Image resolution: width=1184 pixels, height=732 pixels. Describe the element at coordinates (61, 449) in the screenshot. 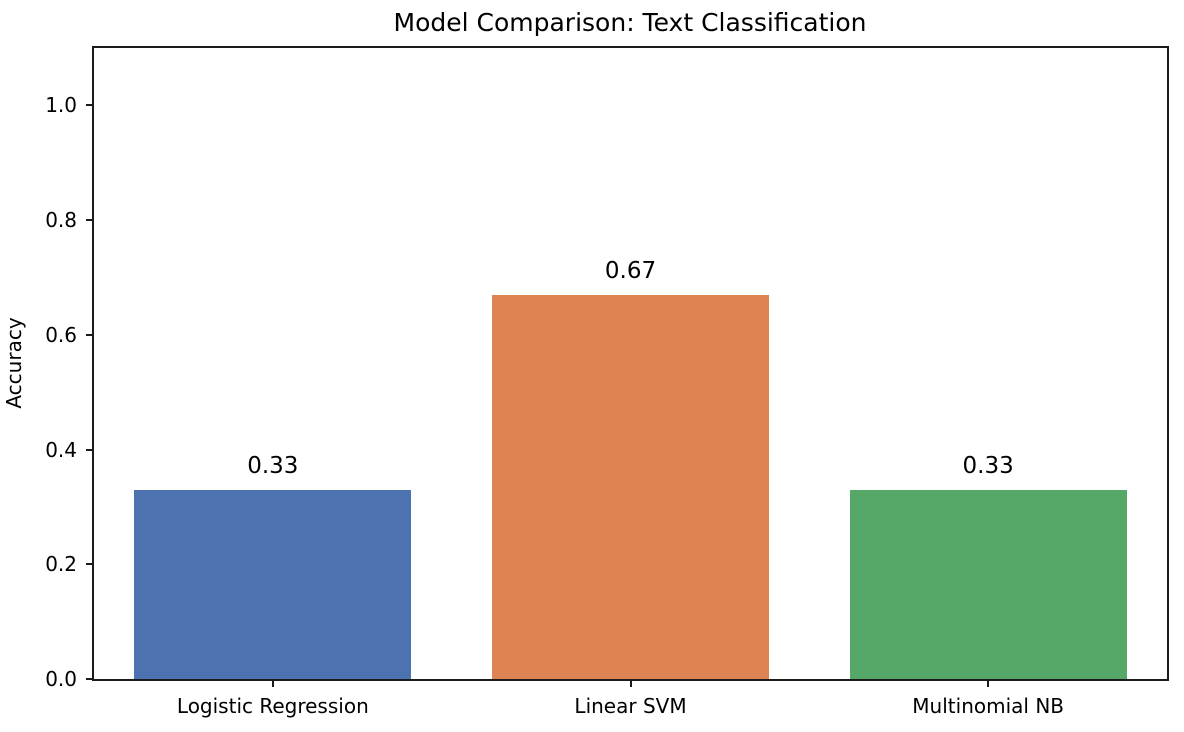

I see `y-tick-label: 0.4` at that location.